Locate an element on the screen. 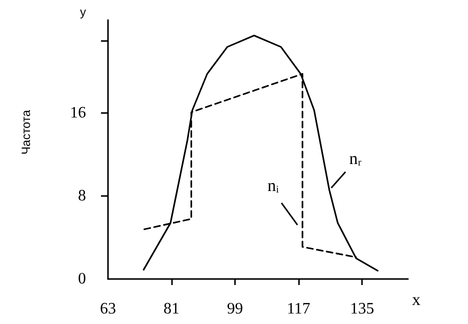 This screenshot has height=324, width=468. series-label: nᵢ is located at coordinates (273, 185).